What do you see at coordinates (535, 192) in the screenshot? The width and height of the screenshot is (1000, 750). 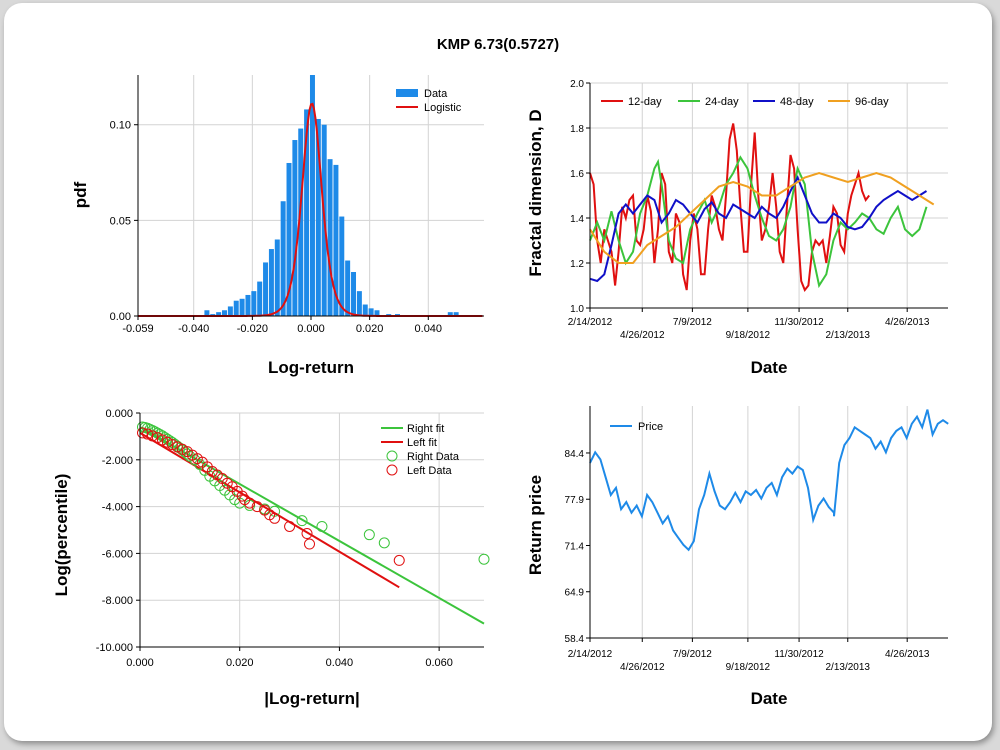 I see `y-axis-label: Fractal dimension, D` at bounding box center [535, 192].